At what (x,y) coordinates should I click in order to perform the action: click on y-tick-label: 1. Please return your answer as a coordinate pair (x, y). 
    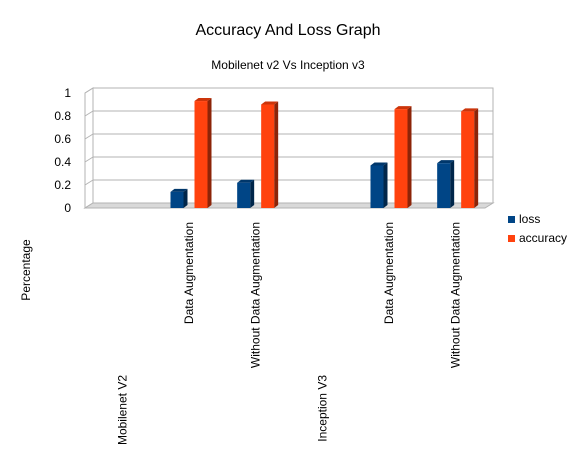
    Looking at the image, I should click on (67, 93).